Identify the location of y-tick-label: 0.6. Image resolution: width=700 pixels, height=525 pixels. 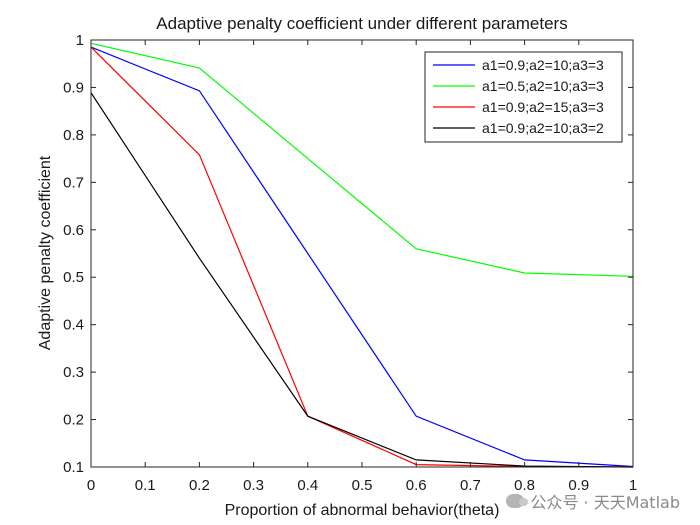
(73, 230).